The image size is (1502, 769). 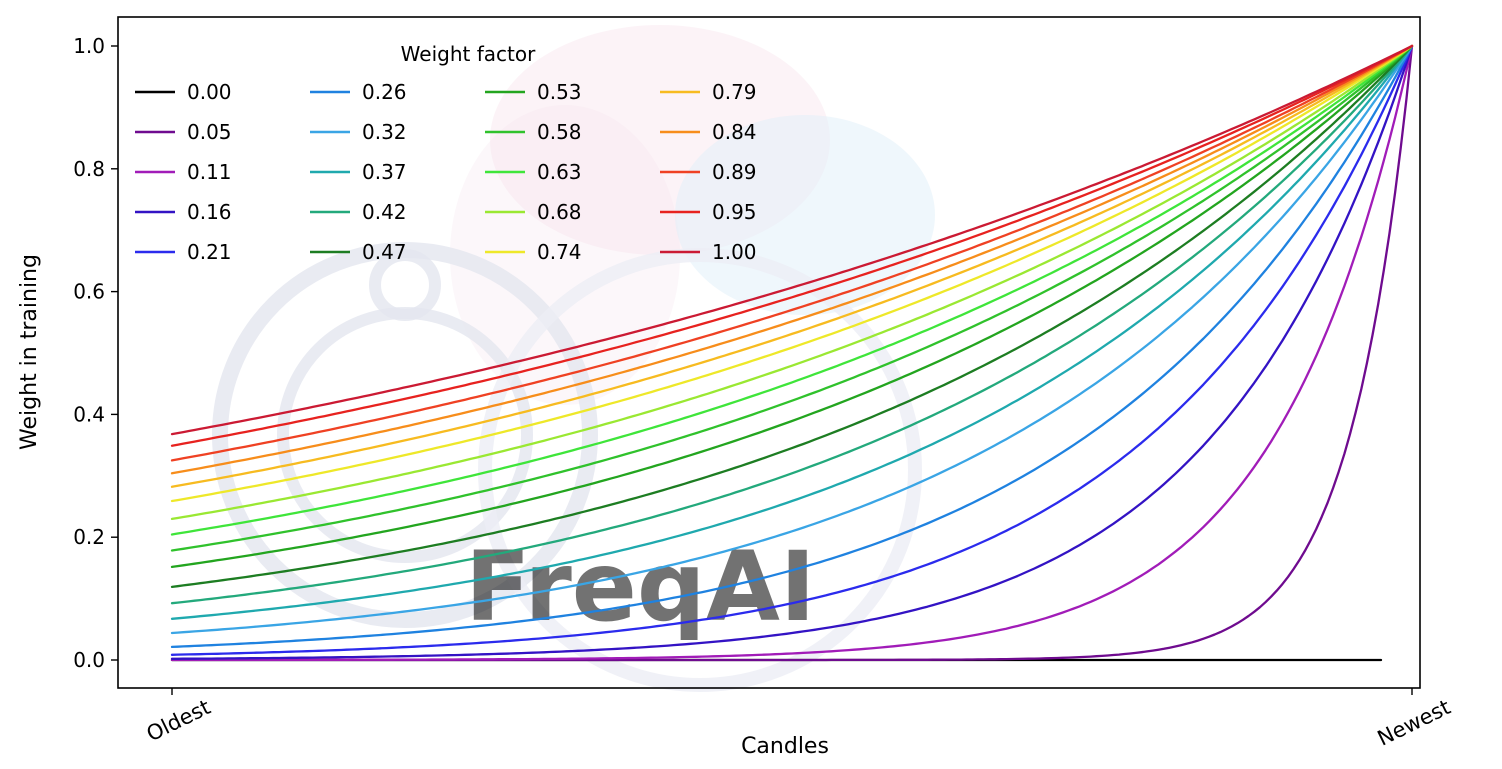 I want to click on legend-label-0.58: 0.58, so click(x=559, y=132).